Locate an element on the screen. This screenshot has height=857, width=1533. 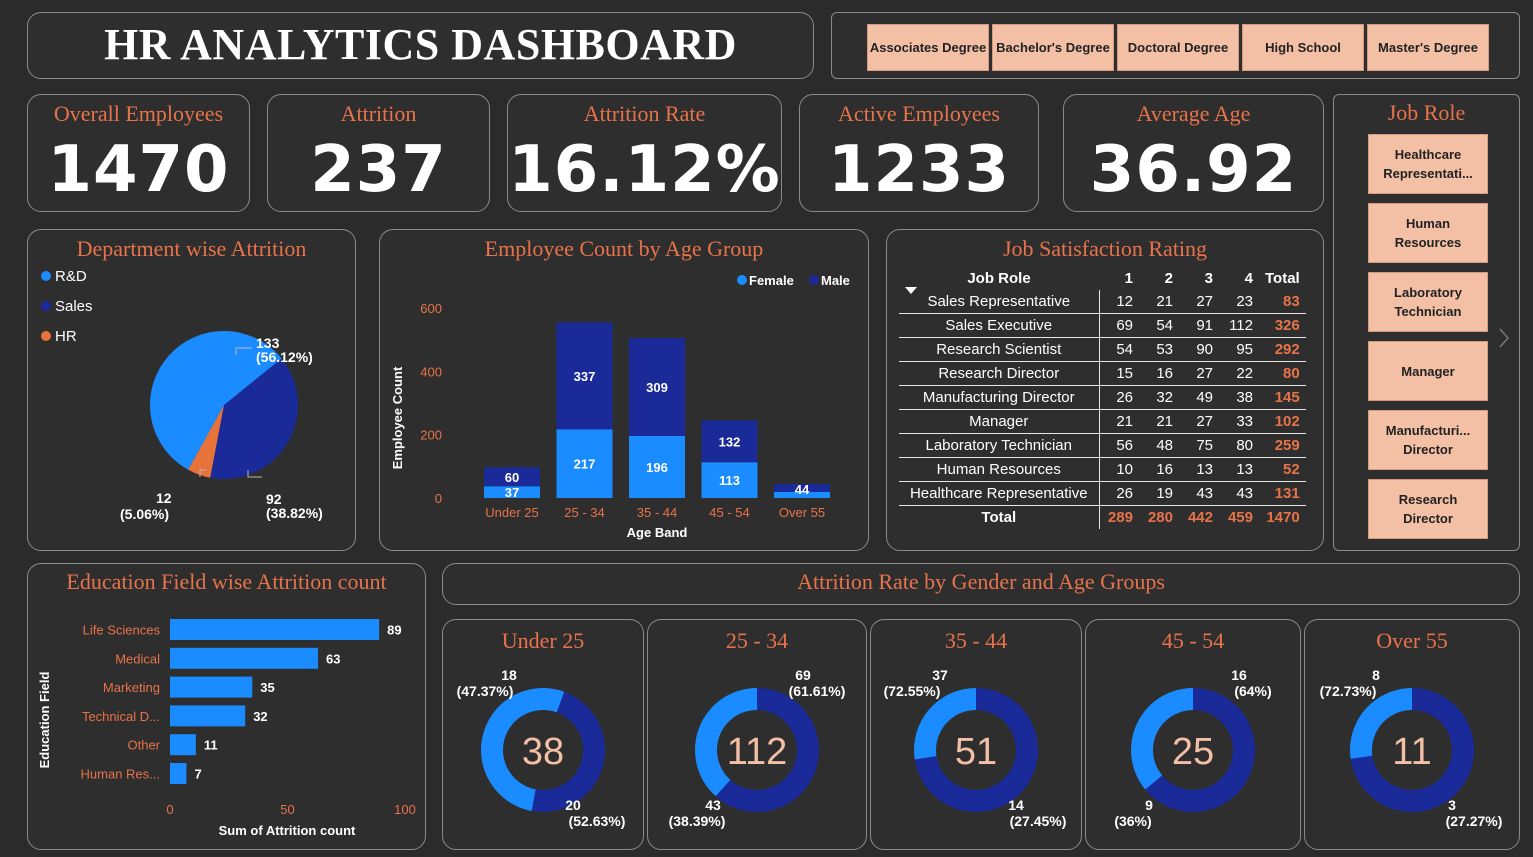
data-label: 69 is located at coordinates (803, 675).